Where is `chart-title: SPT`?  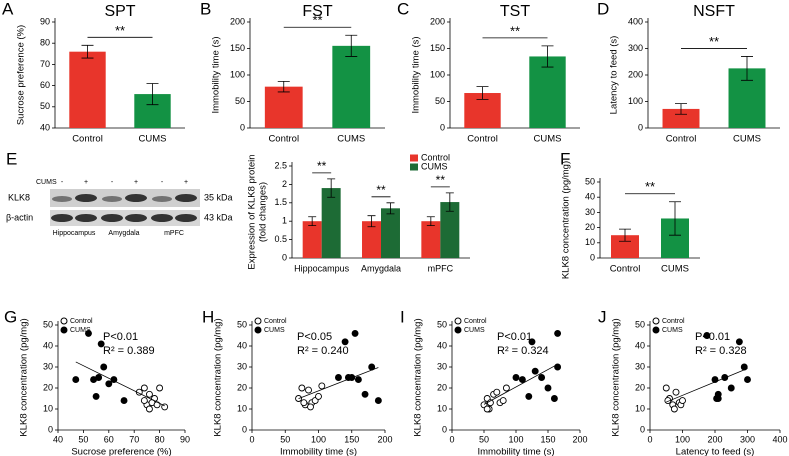 chart-title: SPT is located at coordinates (119, 11).